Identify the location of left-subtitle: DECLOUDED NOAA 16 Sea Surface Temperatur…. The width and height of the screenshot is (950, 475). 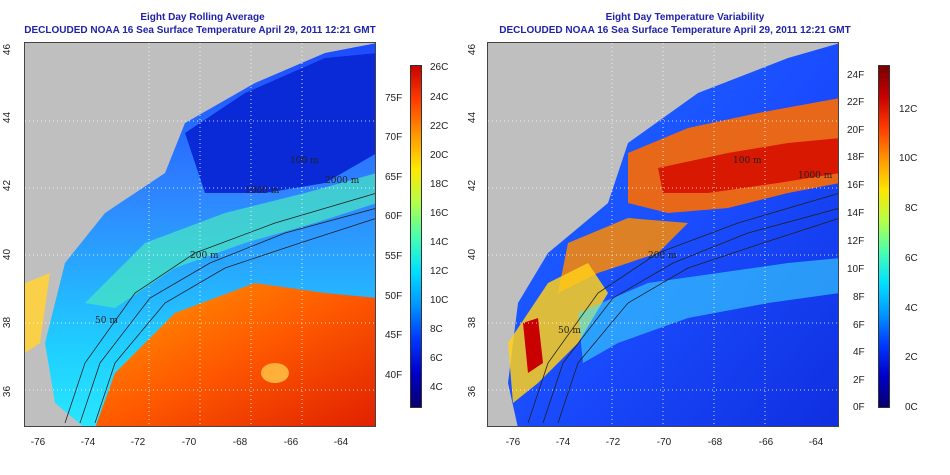
(200, 30).